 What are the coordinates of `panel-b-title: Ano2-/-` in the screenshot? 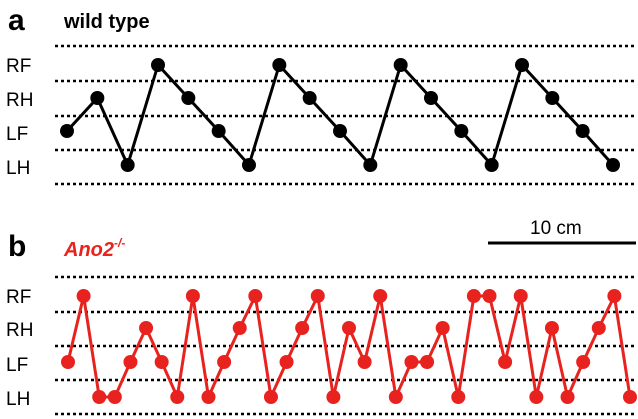 It's located at (94, 248).